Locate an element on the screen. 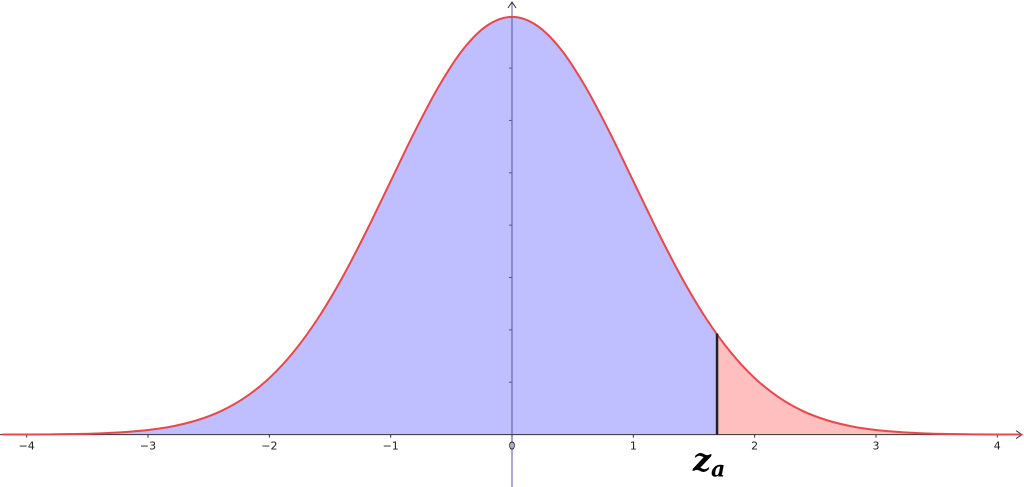 The image size is (1024, 487). x-tick-label: 2 is located at coordinates (754, 446).